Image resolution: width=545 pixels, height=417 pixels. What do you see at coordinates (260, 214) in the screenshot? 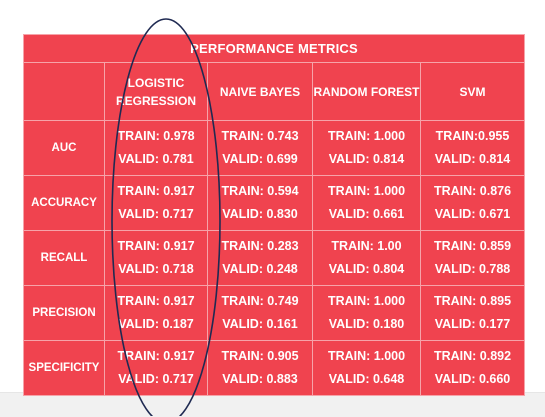
I see `valid-value: VALID: 0.830` at bounding box center [260, 214].